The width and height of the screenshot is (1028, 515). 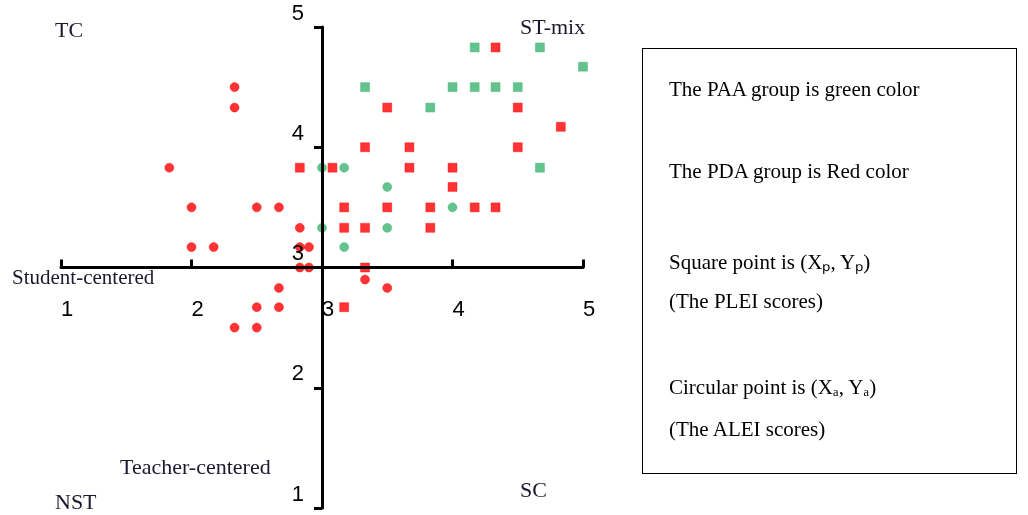 I want to click on x-tick-label: 5, so click(x=589, y=308).